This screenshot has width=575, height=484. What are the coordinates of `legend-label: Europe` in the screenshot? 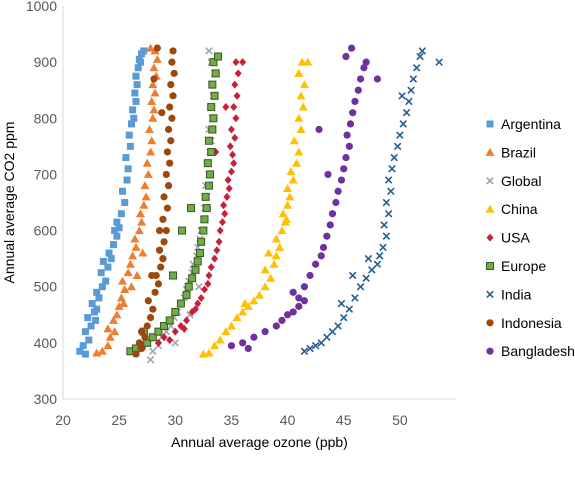 It's located at (523, 266).